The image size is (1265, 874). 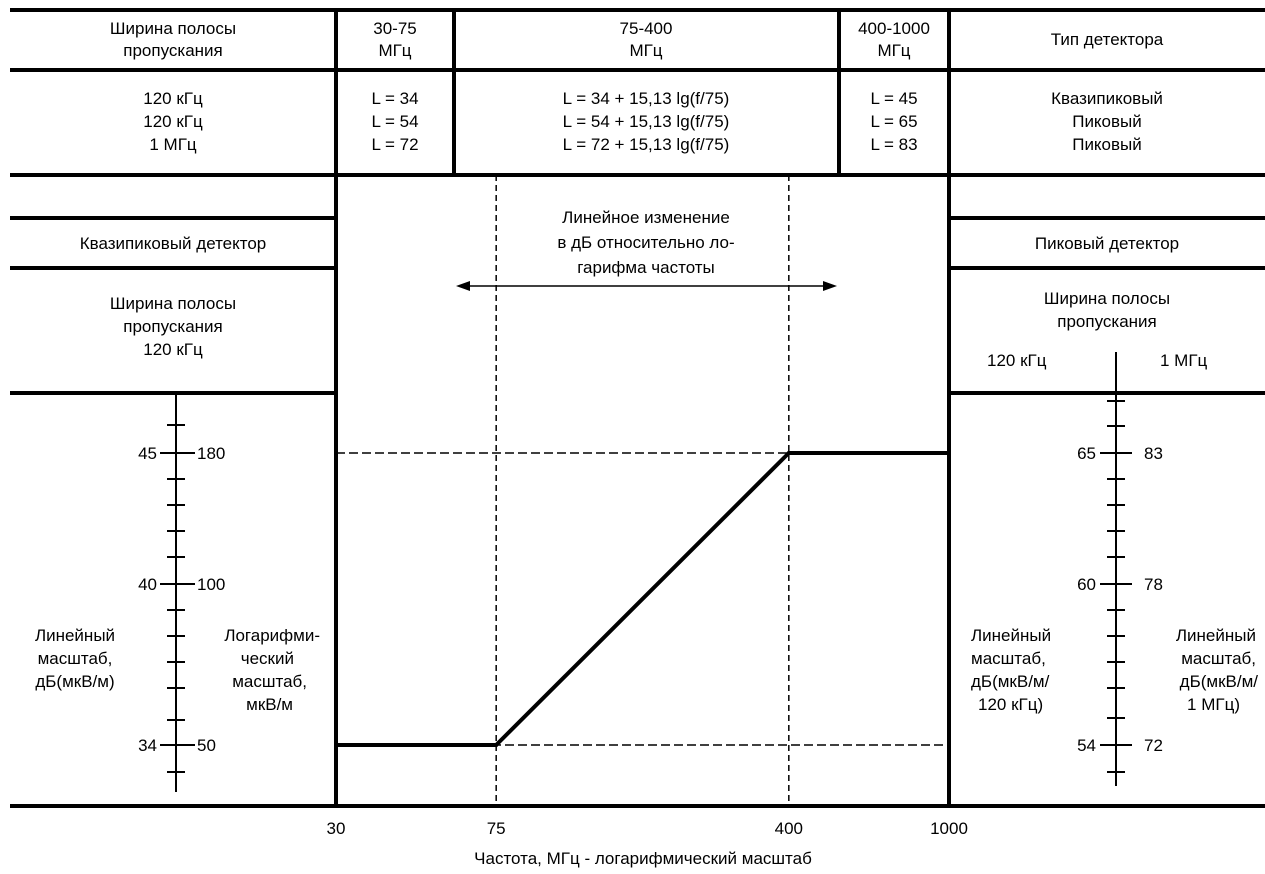 I want to click on x-axis-ticks: 30 75 400 1000, so click(x=647, y=828).